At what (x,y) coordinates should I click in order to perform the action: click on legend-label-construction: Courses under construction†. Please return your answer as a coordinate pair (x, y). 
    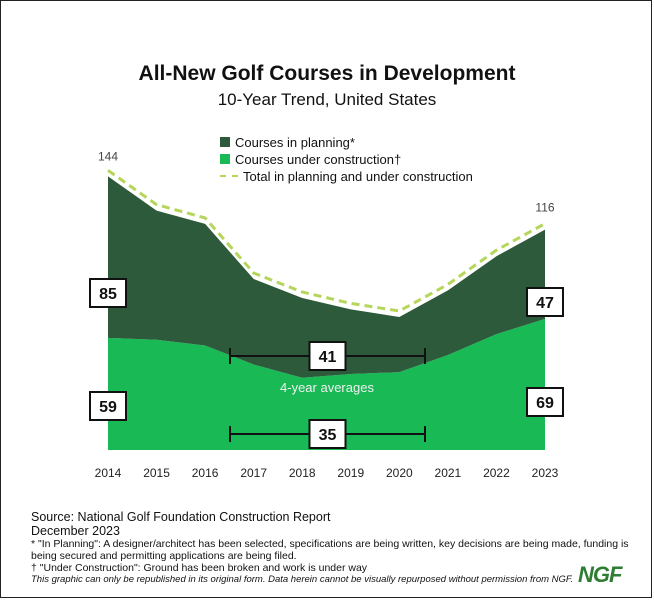
    Looking at the image, I should click on (318, 159).